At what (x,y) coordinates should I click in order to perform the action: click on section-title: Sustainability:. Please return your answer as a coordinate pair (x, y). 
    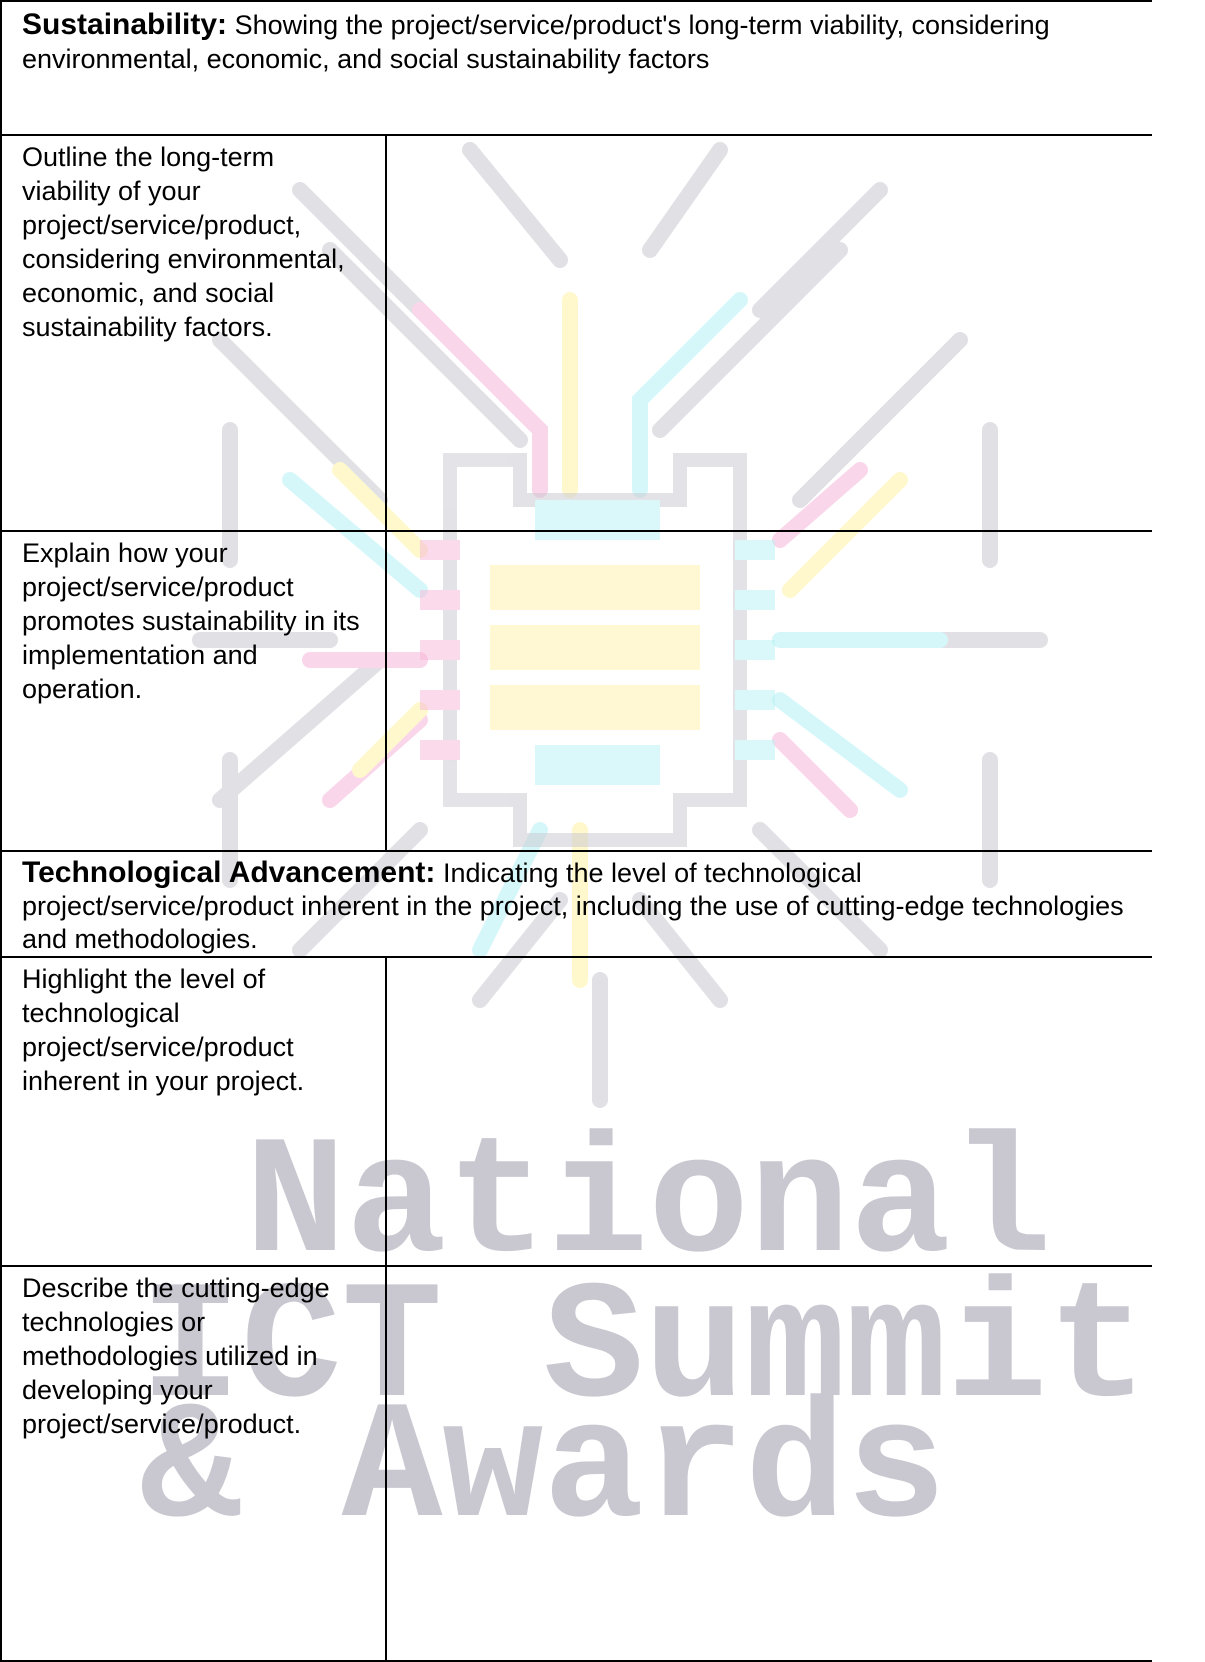
    Looking at the image, I should click on (125, 24).